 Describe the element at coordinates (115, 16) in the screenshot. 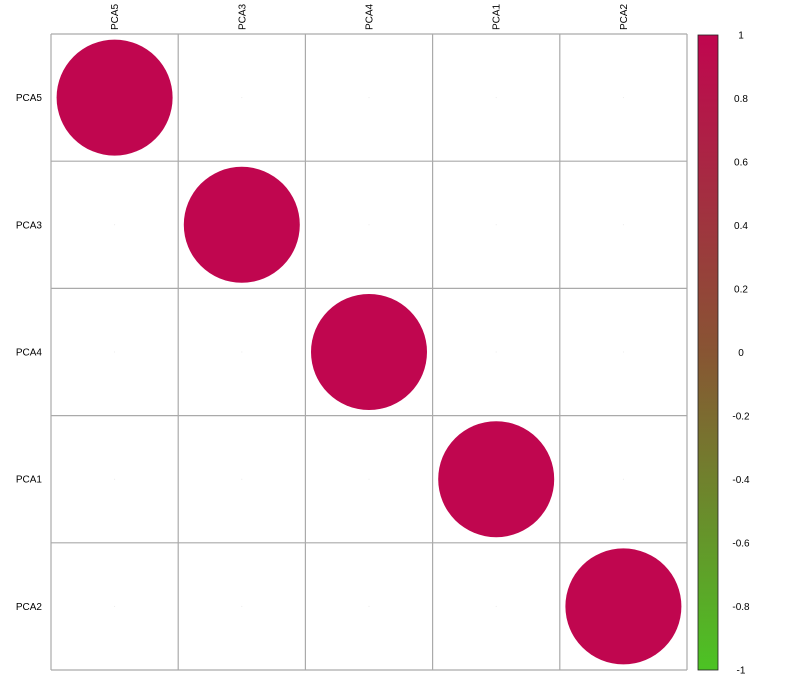

I see `column-label: PCA5` at that location.